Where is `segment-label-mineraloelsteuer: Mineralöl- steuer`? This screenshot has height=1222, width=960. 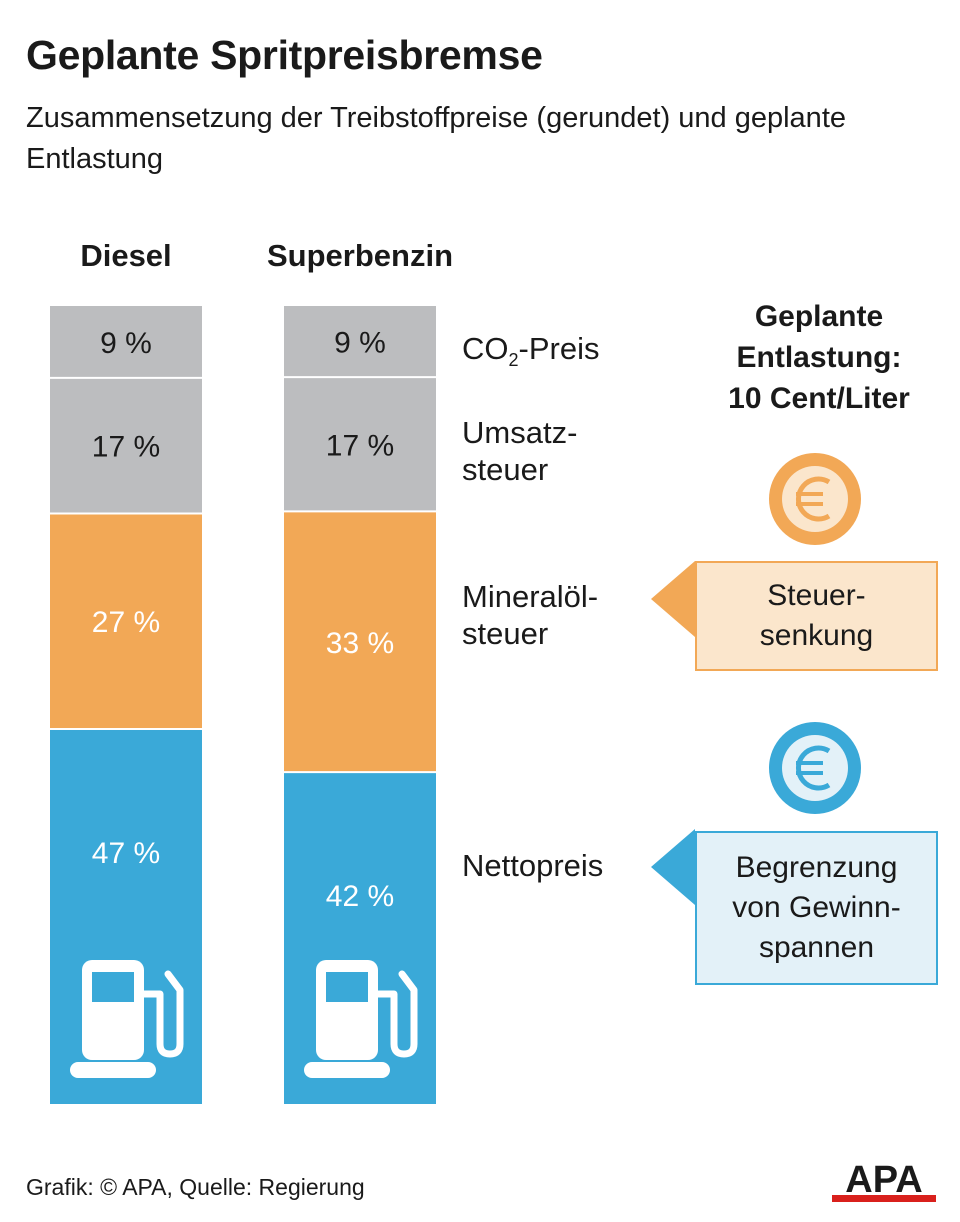
segment-label-mineraloelsteuer: Mineralöl- steuer is located at coordinates (530, 615).